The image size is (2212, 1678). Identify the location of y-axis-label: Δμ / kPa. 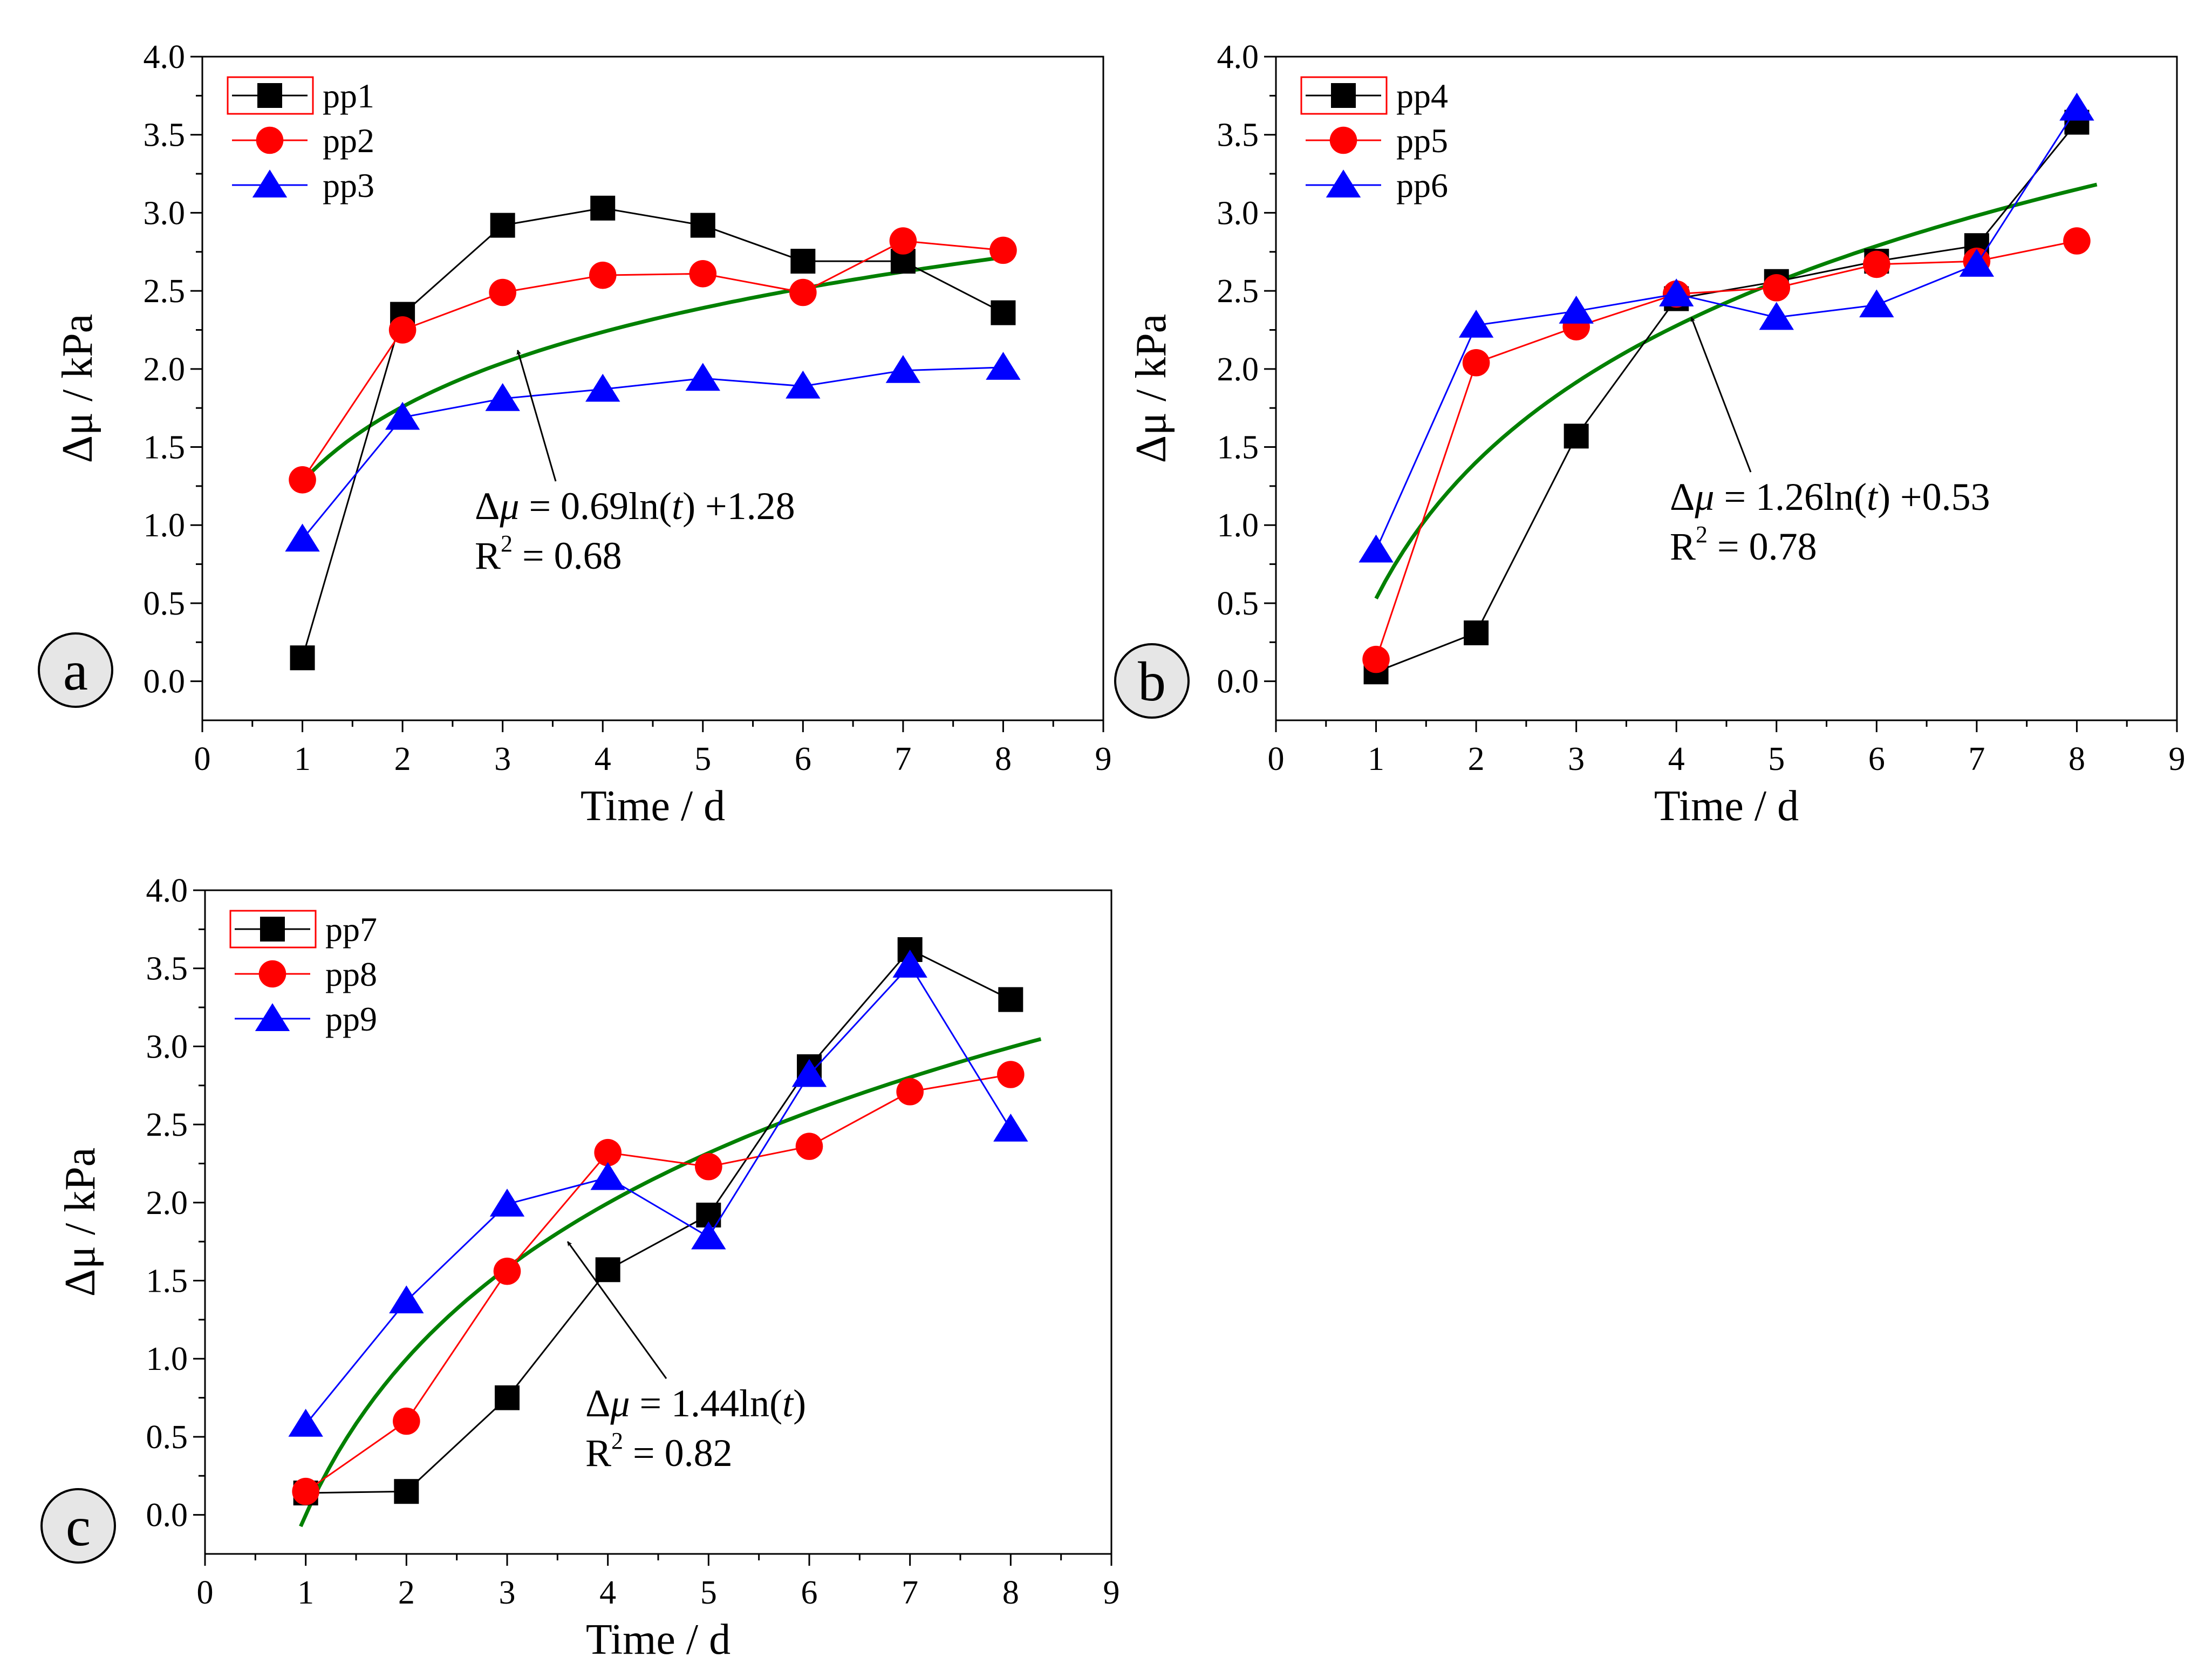
(80, 1222).